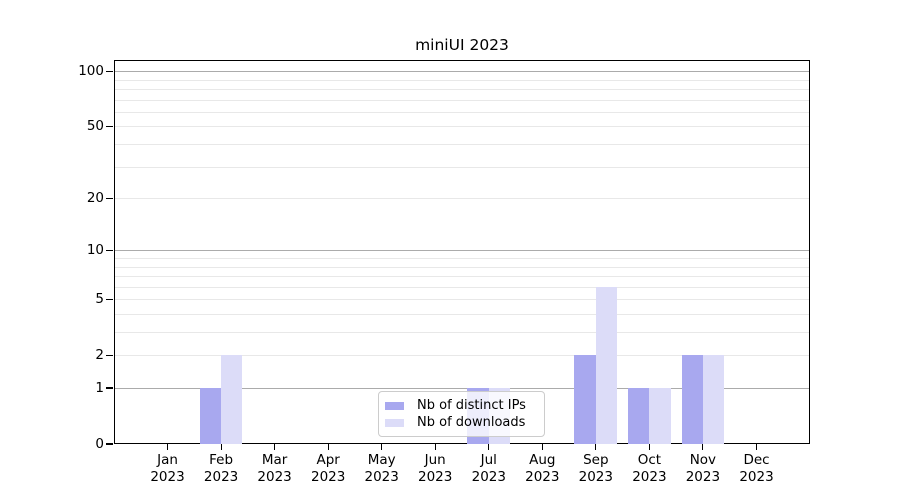 The image size is (900, 500). I want to click on x-tick-feb, so click(221, 447).